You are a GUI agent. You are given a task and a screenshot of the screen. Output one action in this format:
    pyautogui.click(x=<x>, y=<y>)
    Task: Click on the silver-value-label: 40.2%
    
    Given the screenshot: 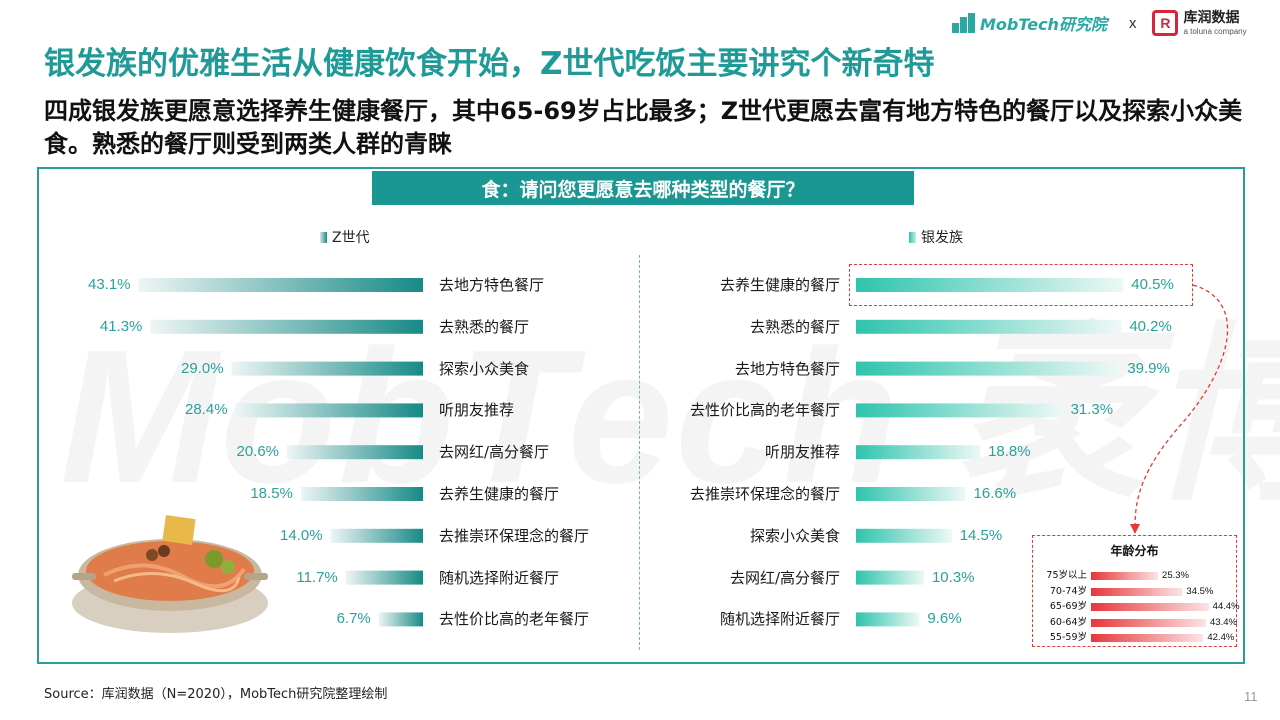 What is the action you would take?
    pyautogui.click(x=1150, y=326)
    